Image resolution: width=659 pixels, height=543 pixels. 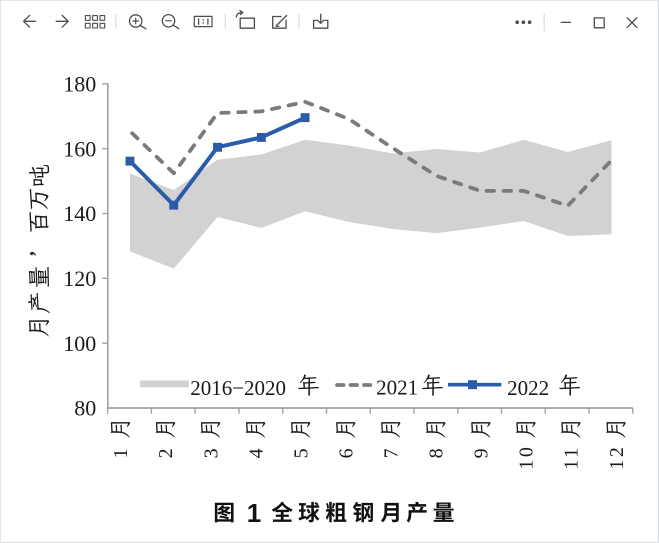 What do you see at coordinates (79, 84) in the screenshot?
I see `svg-text: 180` at bounding box center [79, 84].